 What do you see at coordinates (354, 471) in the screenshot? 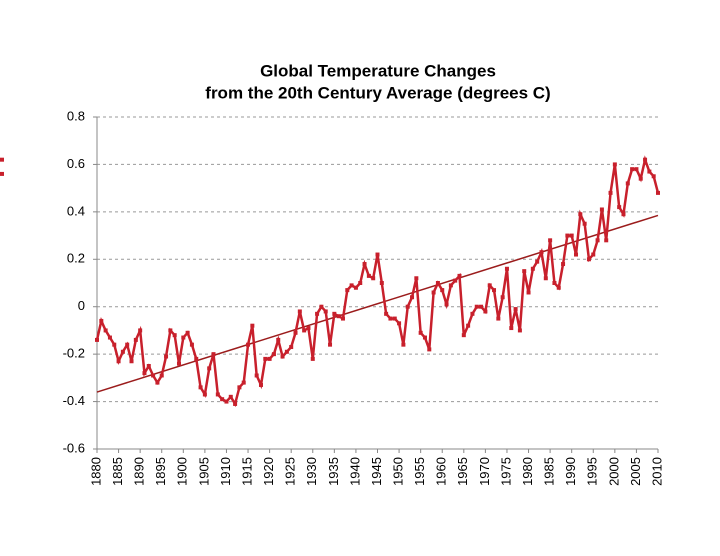
I see `x-tick-label: 1940` at bounding box center [354, 471].